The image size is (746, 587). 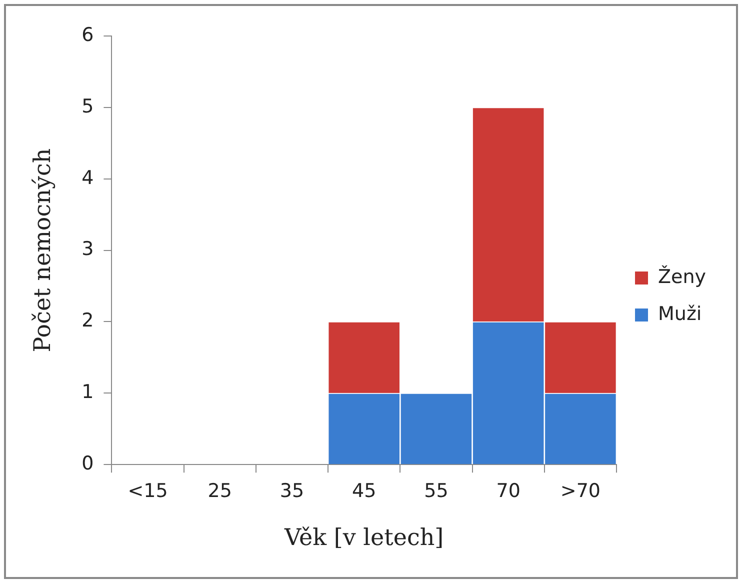 What do you see at coordinates (88, 463) in the screenshot?
I see `y-tick-label: 0` at bounding box center [88, 463].